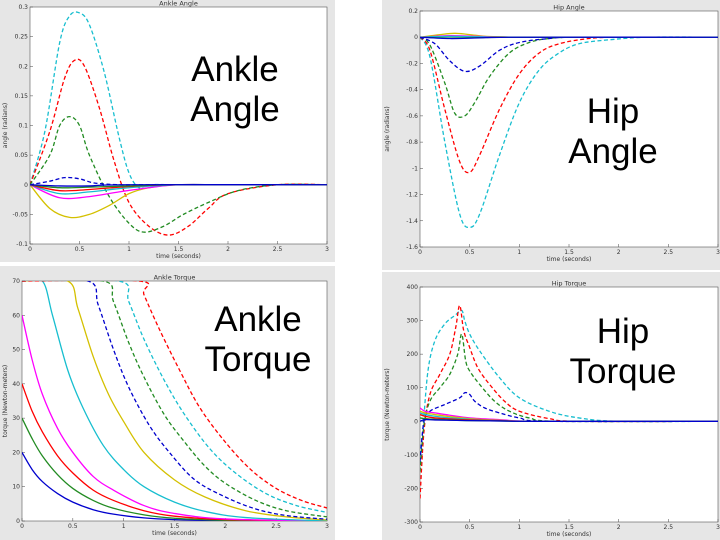  What do you see at coordinates (411, 455) in the screenshot?
I see `y-tick-label: -100` at bounding box center [411, 455].